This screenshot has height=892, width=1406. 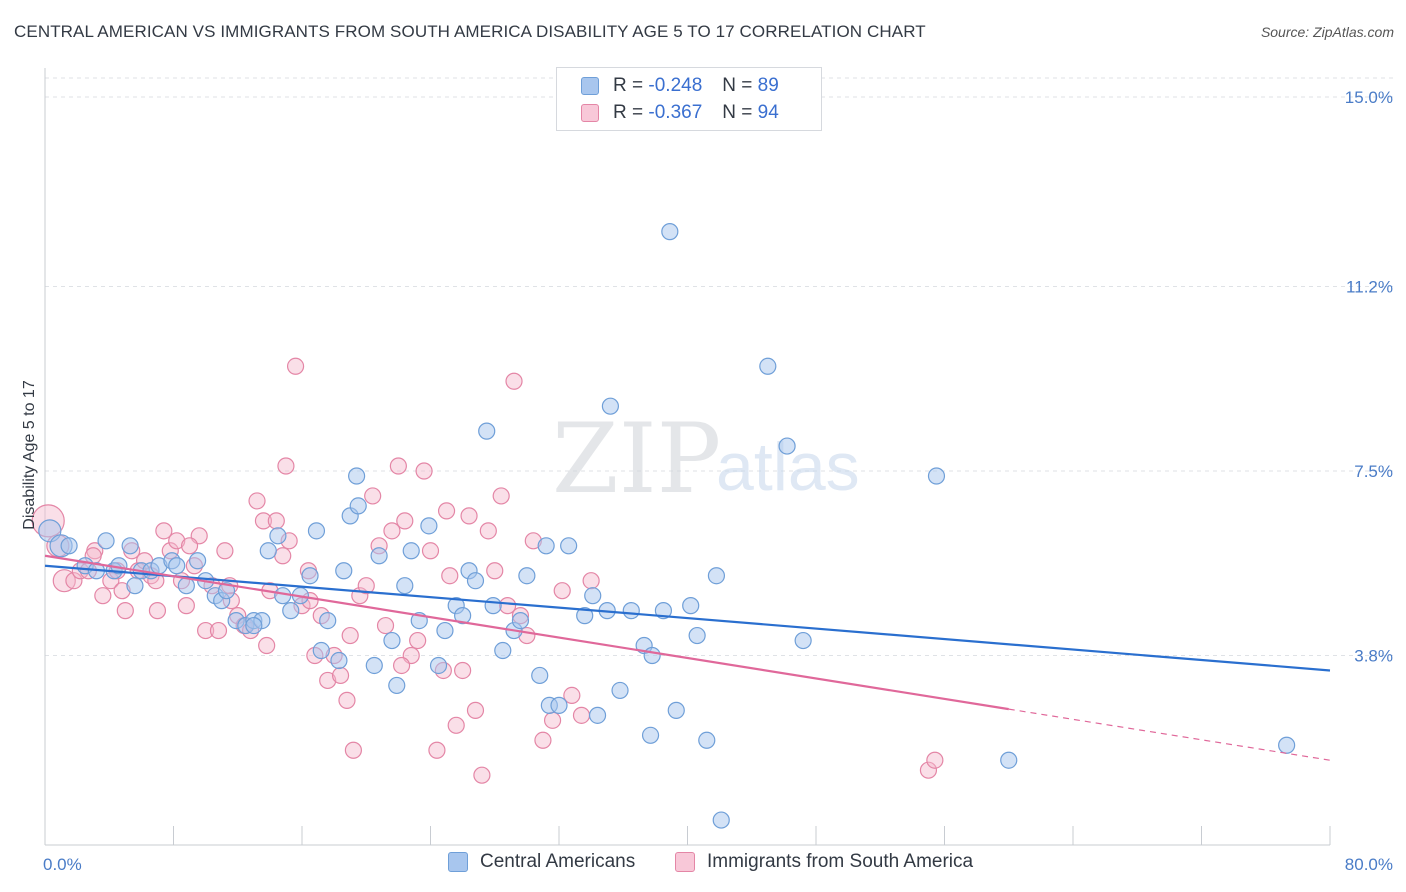 What do you see at coordinates (1369, 97) in the screenshot?
I see `y-tick-label: 15.0%` at bounding box center [1369, 97].